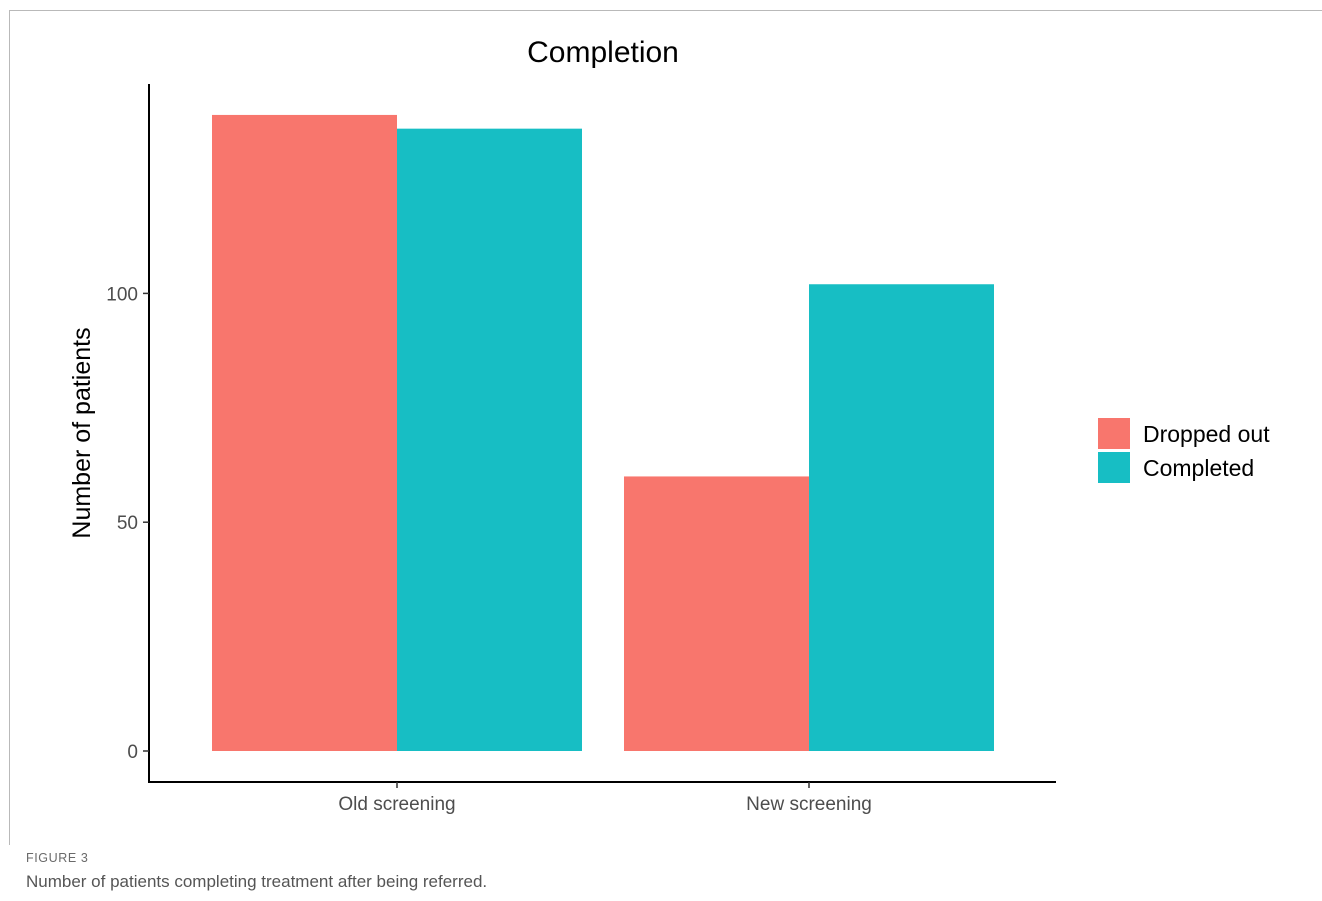  Describe the element at coordinates (127, 523) in the screenshot. I see `y-tick-label: 50` at that location.